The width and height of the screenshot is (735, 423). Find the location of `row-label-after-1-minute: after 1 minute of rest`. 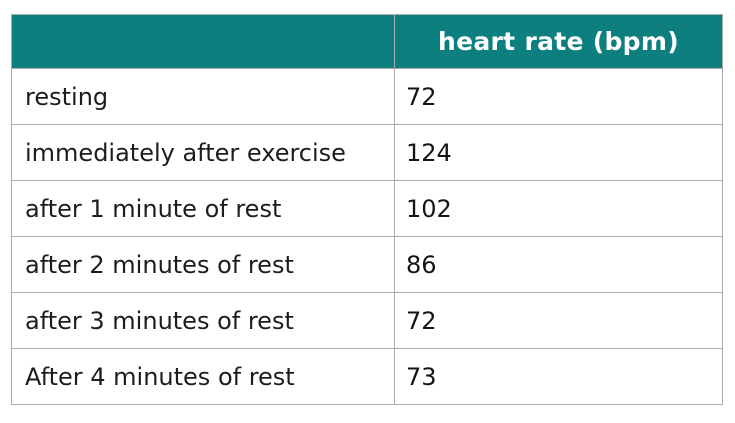

row-label-after-1-minute: after 1 minute of rest is located at coordinates (203, 208).